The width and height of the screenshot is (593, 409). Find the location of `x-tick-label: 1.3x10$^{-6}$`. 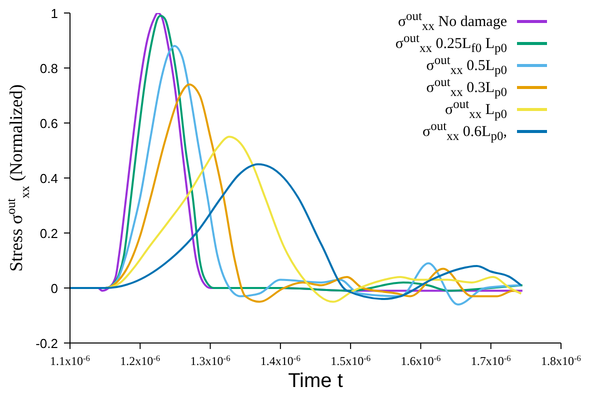

x-tick-label: 1.3x10$^{-6}$ is located at coordinates (210, 361).